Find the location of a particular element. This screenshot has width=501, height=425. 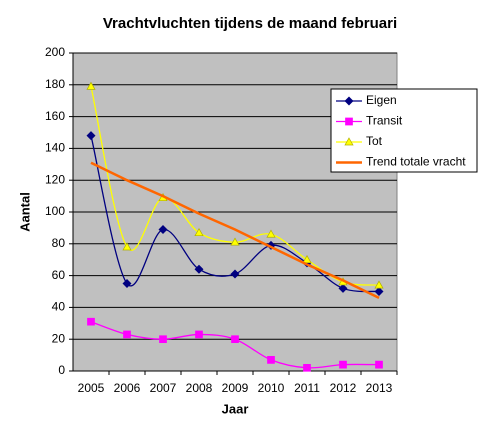

y-tick-label: 140 is located at coordinates (55, 148).